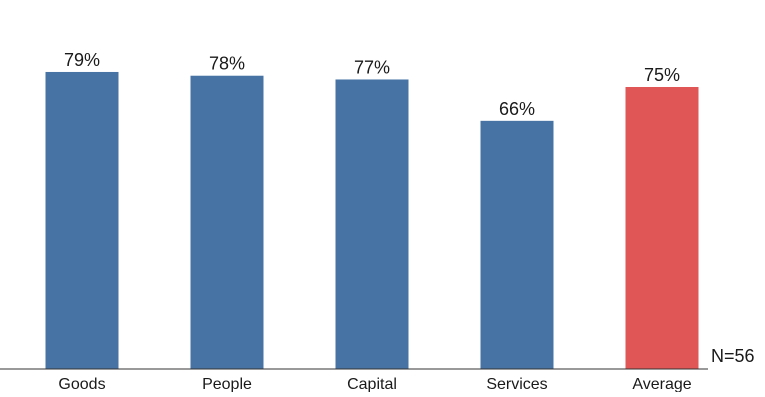 The height and width of the screenshot is (397, 765). I want to click on value-labels-group: 79% 78% 77% 66% 75%, so click(372, 84).